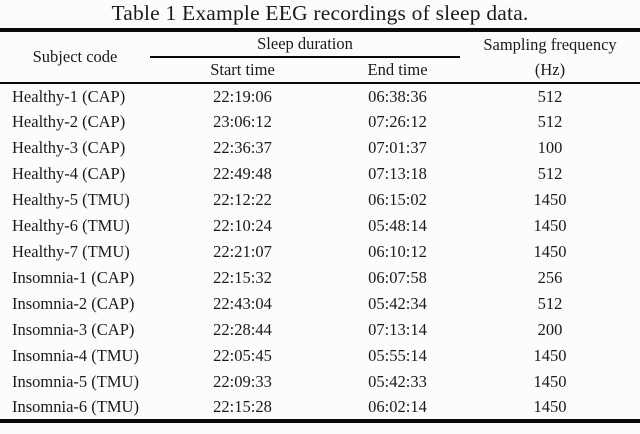 The image size is (640, 434). What do you see at coordinates (69, 147) in the screenshot?
I see `cell-subject-code: Healthy-3 (CAP)` at bounding box center [69, 147].